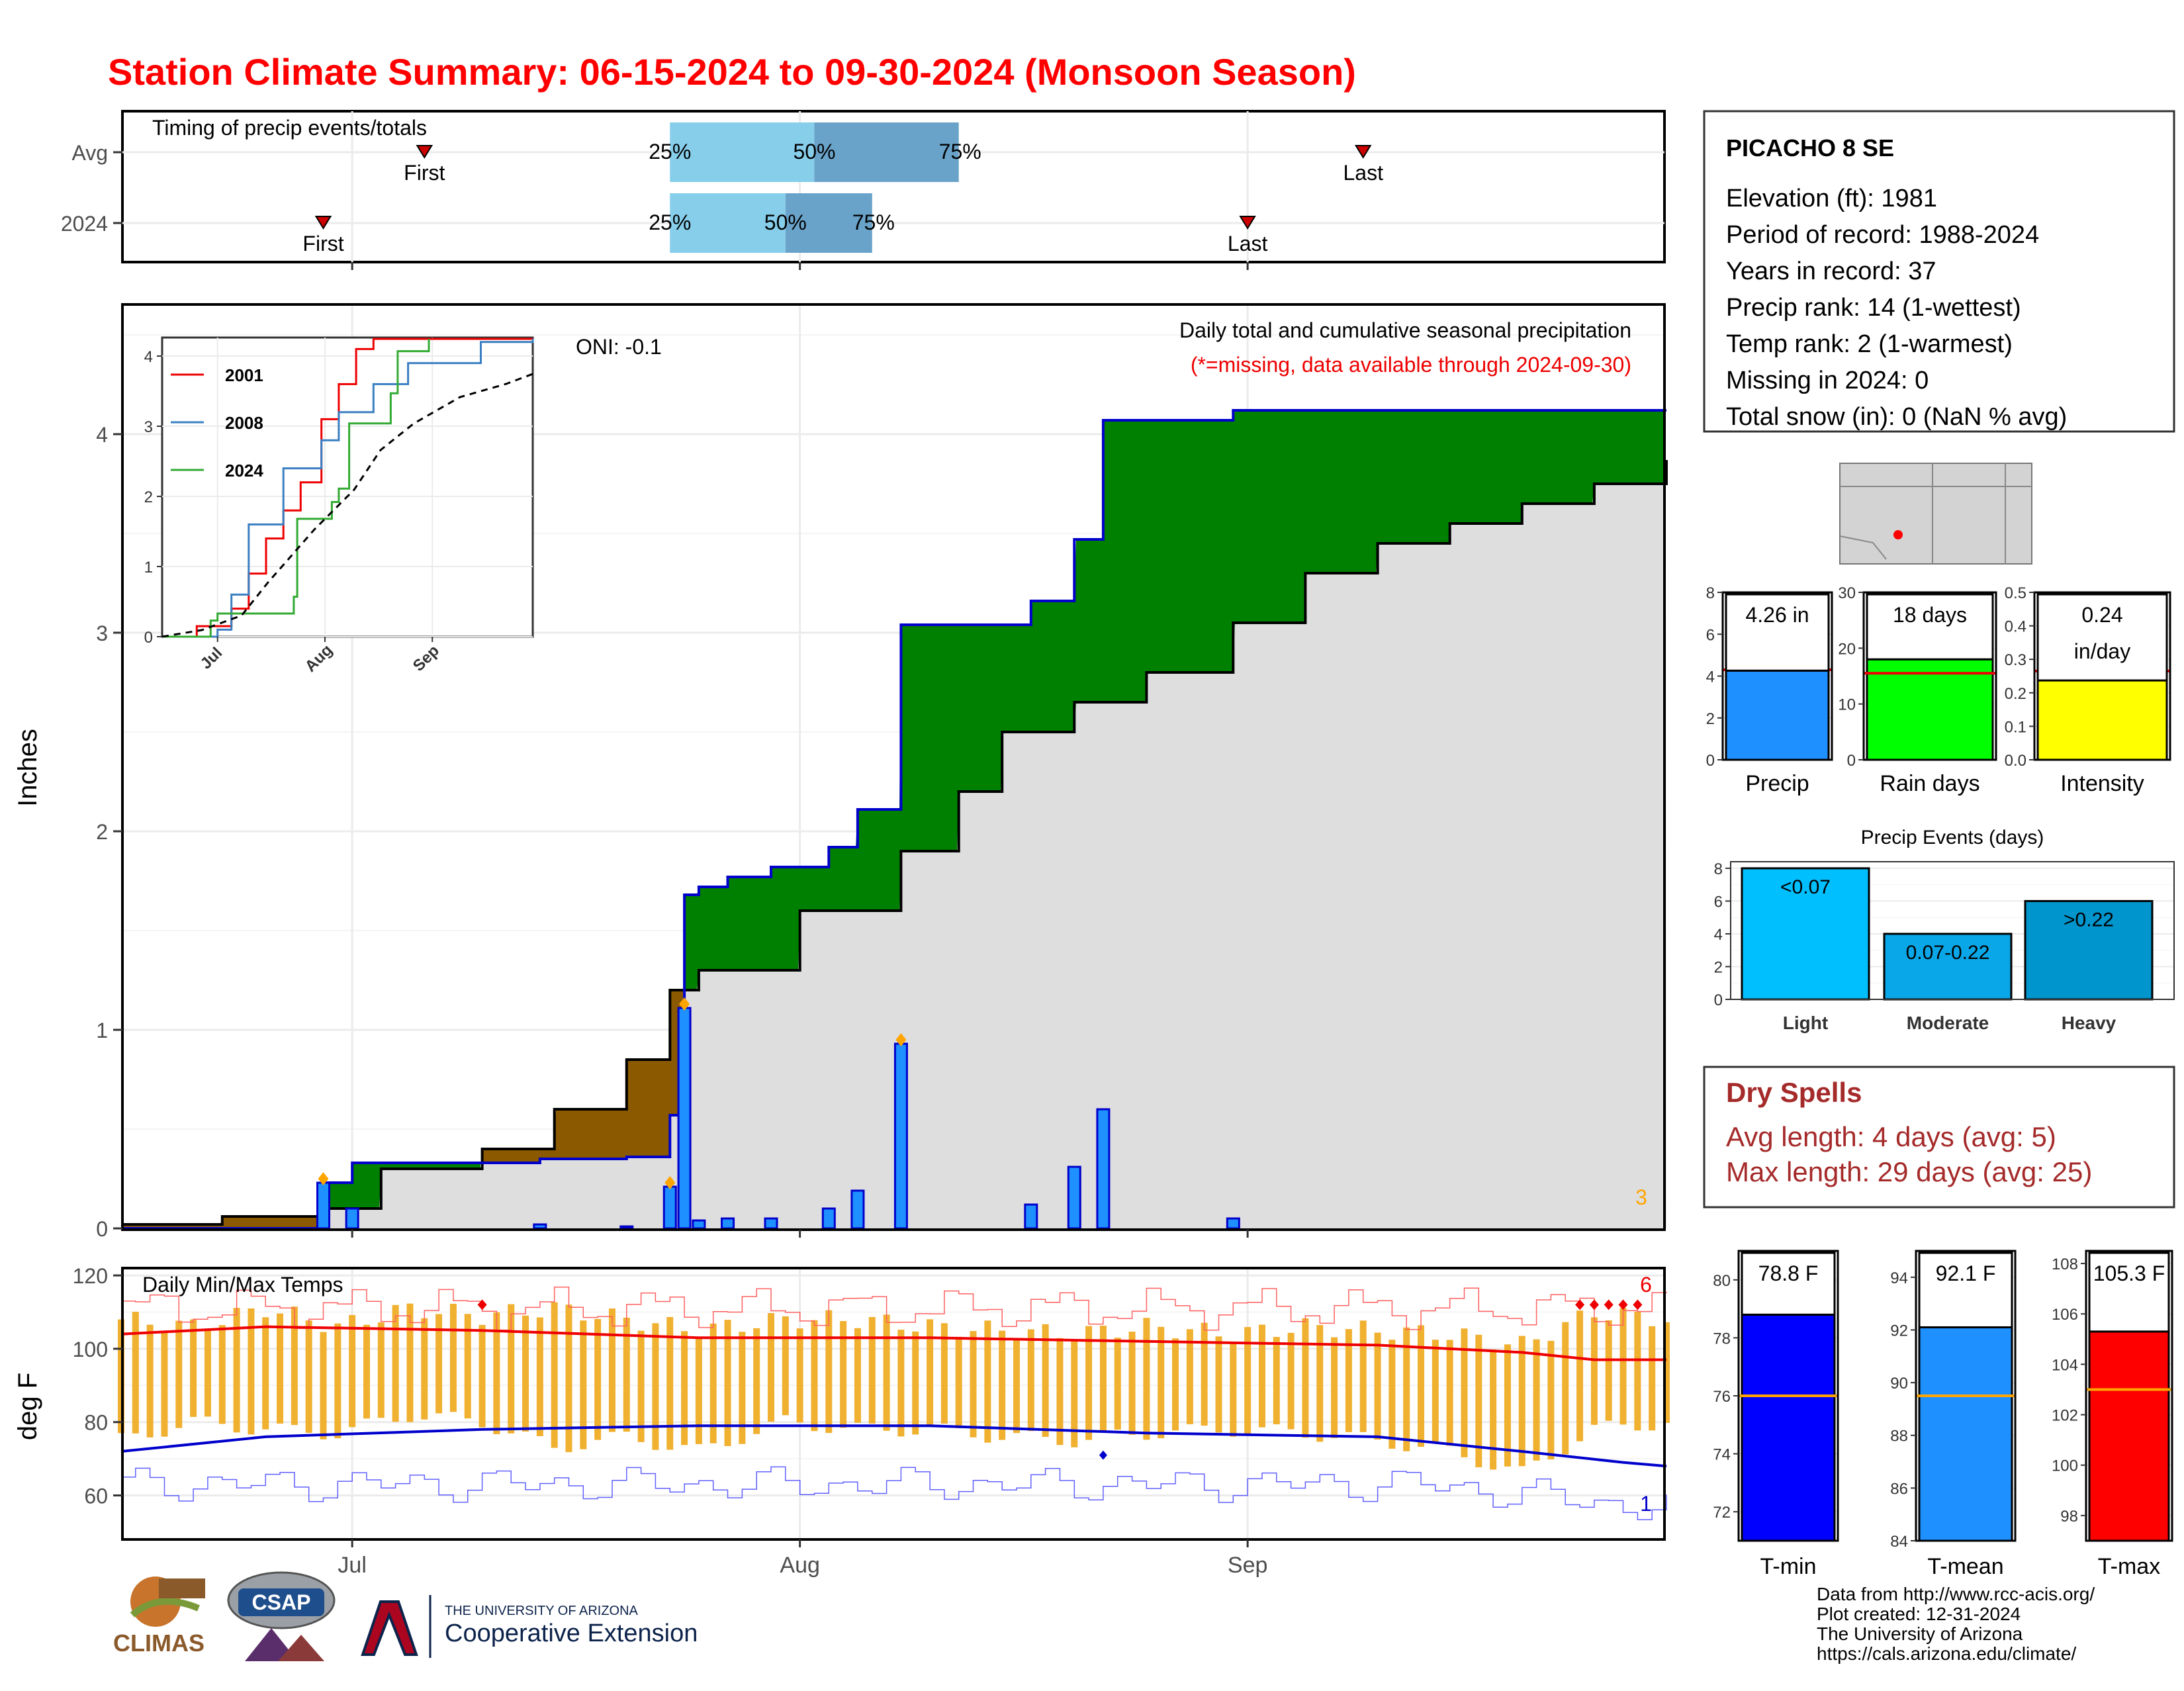 Image resolution: width=2184 pixels, height=1691 pixels. Describe the element at coordinates (89, 153) in the screenshot. I see `timing-row-label: Avg` at that location.